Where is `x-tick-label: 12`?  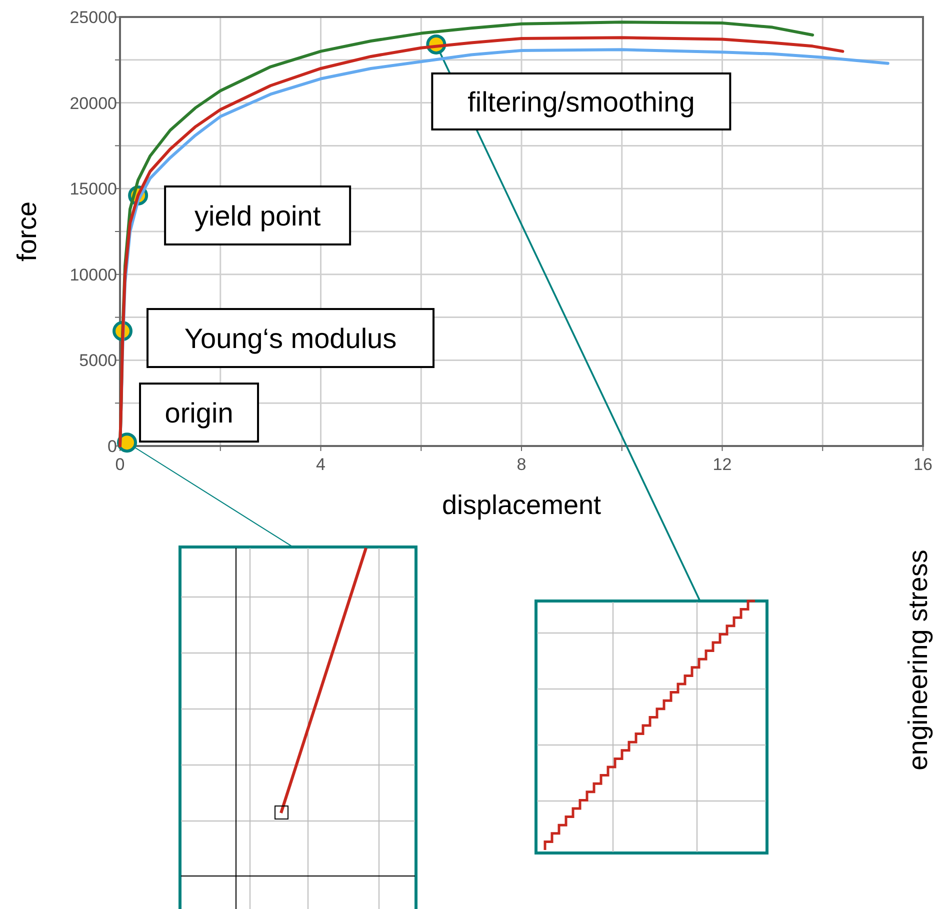
x-tick-label: 12 is located at coordinates (722, 464).